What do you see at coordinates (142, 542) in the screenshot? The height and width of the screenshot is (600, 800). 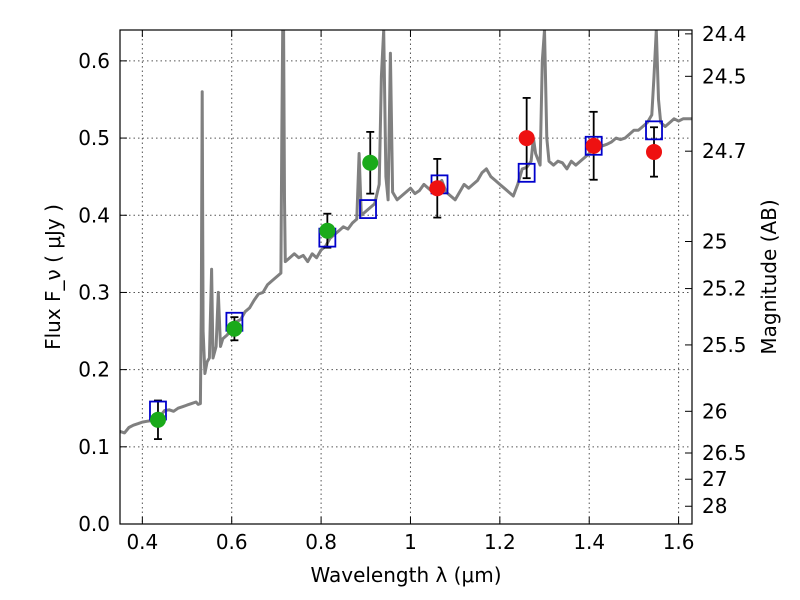 I see `x-tick-label: 0.4` at bounding box center [142, 542].